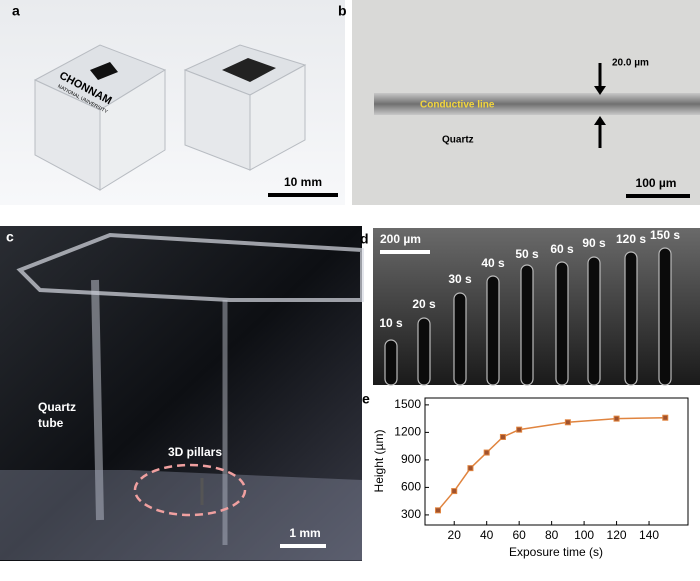  Describe the element at coordinates (195, 452) in the screenshot. I see `pillars-label: 3D pillars` at that location.